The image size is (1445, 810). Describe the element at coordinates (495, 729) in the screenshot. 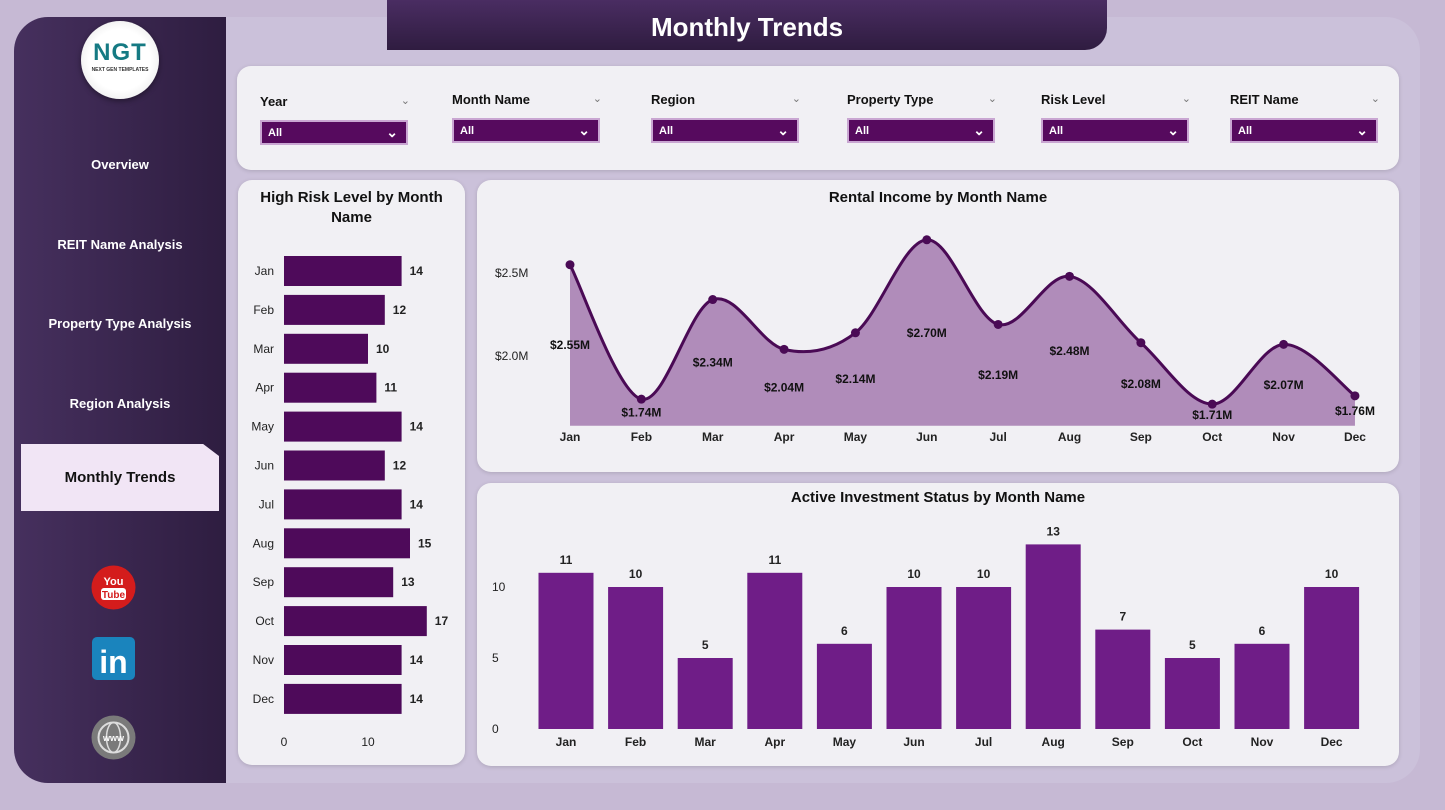

I see `y-tick-label: 0` at that location.